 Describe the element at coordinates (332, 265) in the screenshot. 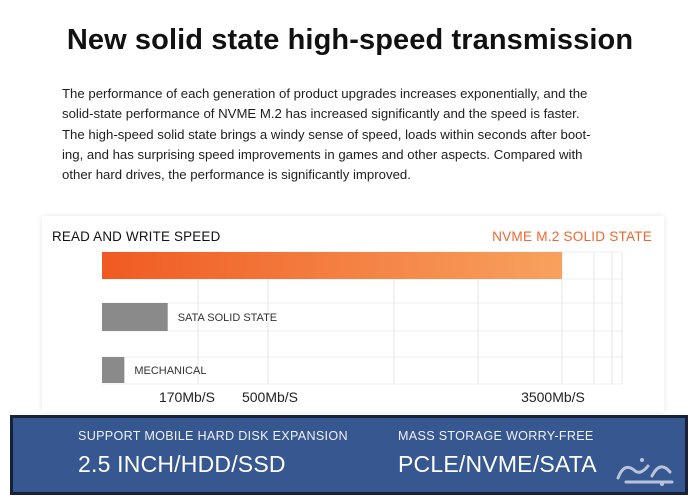

I see `bar-nvme` at that location.